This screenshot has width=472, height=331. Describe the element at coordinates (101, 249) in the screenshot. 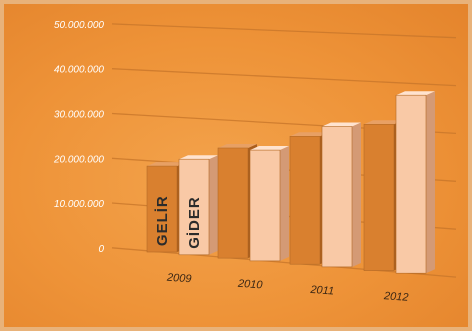

I see `y-tick-label: 0` at that location.